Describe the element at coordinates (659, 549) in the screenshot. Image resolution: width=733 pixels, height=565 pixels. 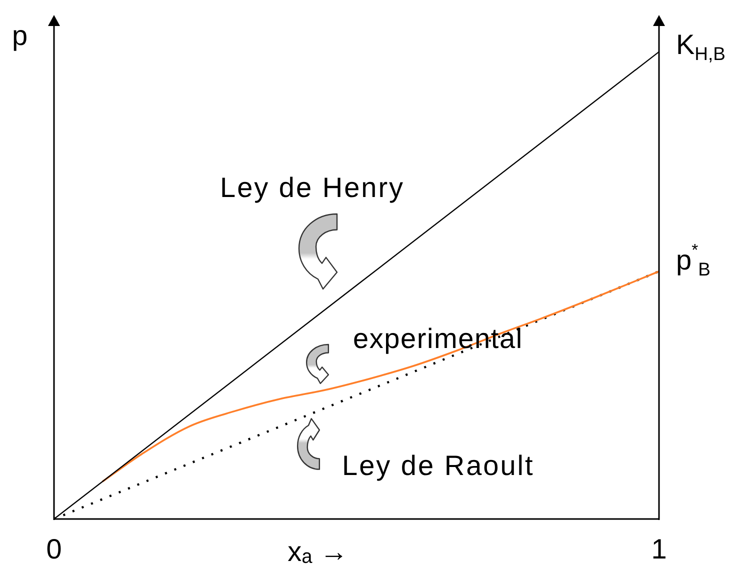
I see `x-tick-label: 1` at that location.